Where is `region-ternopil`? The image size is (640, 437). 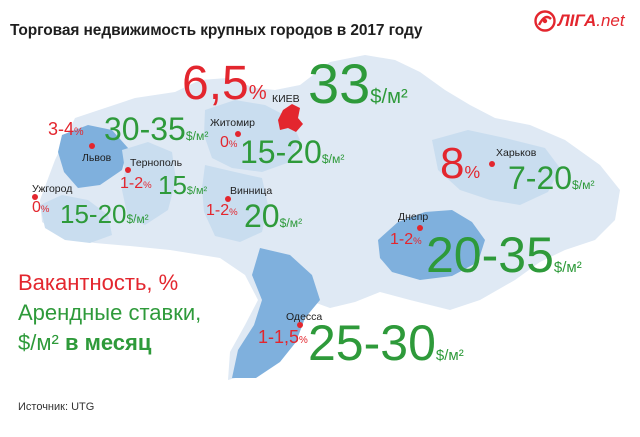
region-ternopil is located at coordinates (149, 183).